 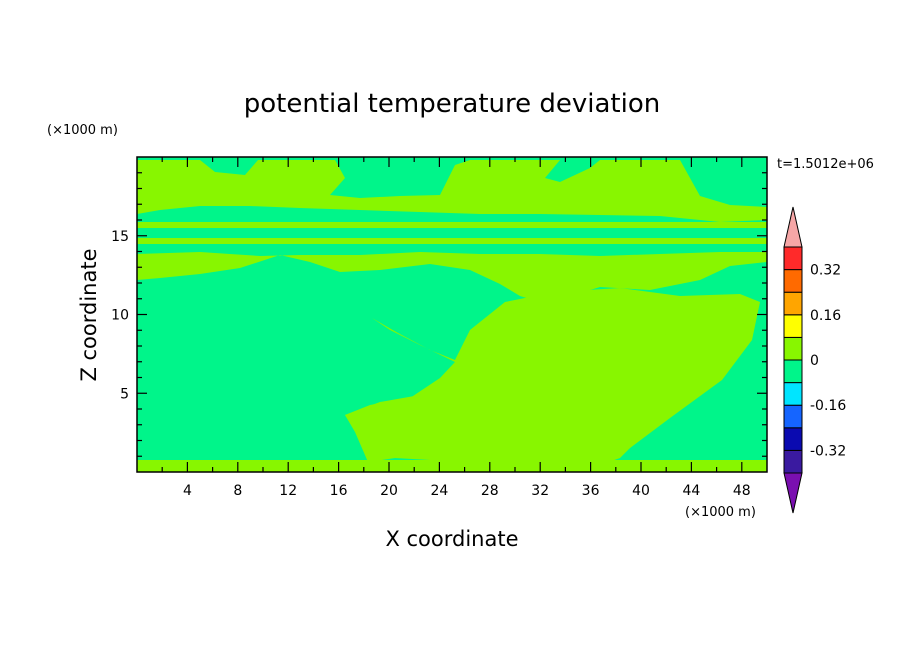 I want to click on x-axis-label: X coordinate, so click(x=451, y=539).